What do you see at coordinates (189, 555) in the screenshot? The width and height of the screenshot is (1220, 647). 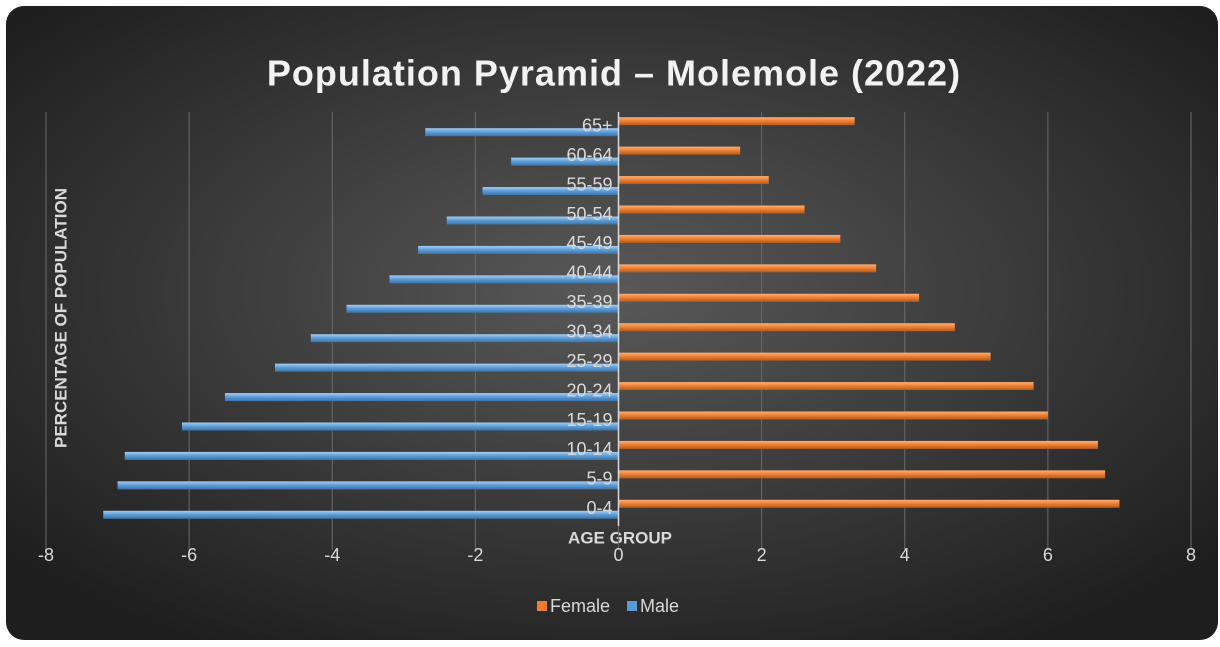 I see `x-tick-label: -6` at bounding box center [189, 555].